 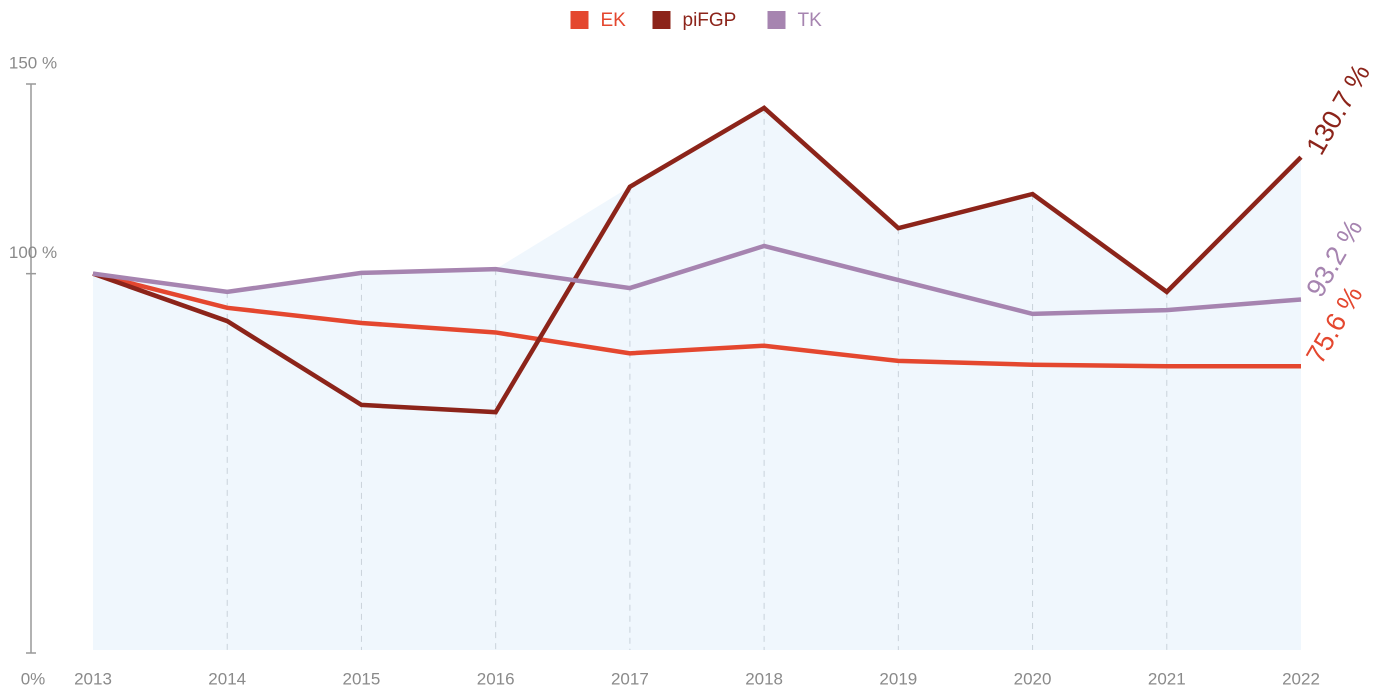 What do you see at coordinates (1167, 678) in the screenshot?
I see `x-tick-label: 2021` at bounding box center [1167, 678].